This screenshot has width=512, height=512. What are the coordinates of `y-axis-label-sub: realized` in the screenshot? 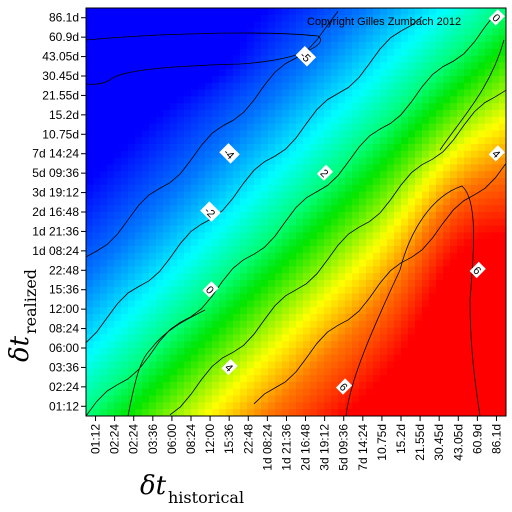 It's located at (30, 301).